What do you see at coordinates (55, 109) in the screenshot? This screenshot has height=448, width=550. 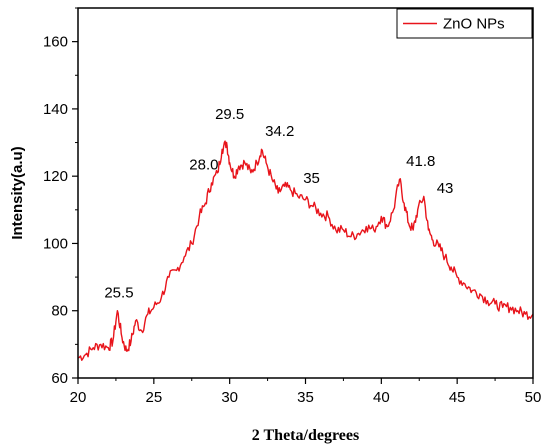 I see `y-tick-label: 140` at bounding box center [55, 109].